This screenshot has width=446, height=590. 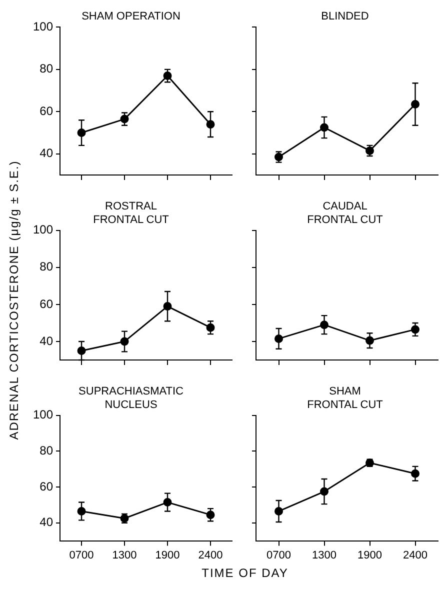 What do you see at coordinates (131, 398) in the screenshot?
I see `chart-title: SUPRACHIASMATIC NUCLEUS` at bounding box center [131, 398].